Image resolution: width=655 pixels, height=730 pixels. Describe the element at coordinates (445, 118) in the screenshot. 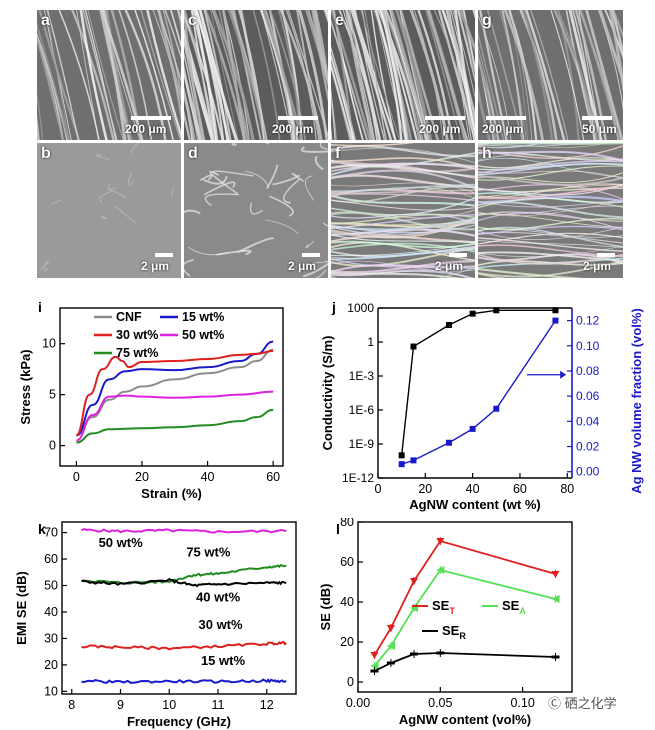

I see `scale-bar-e` at that location.